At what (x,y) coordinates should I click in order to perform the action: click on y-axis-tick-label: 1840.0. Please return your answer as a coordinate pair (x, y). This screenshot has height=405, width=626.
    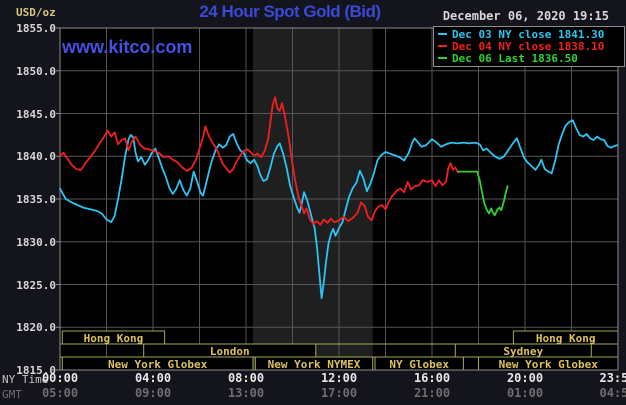
    Looking at the image, I should click on (36, 157).